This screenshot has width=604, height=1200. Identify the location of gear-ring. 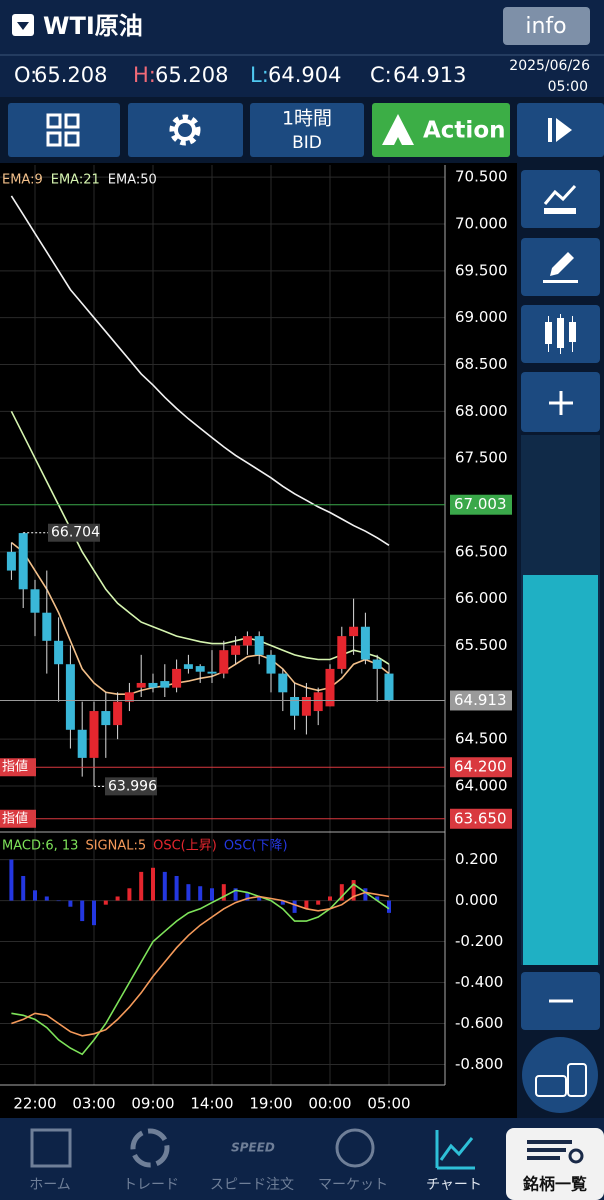
(185, 130).